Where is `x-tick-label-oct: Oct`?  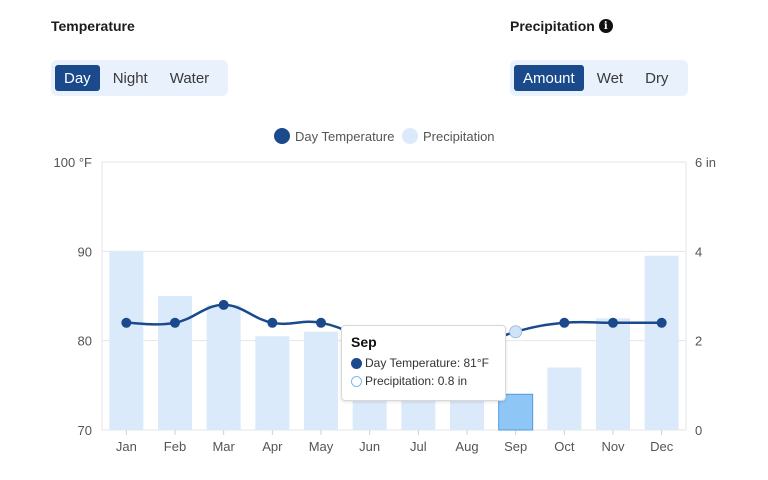 x-tick-label-oct: Oct is located at coordinates (564, 446).